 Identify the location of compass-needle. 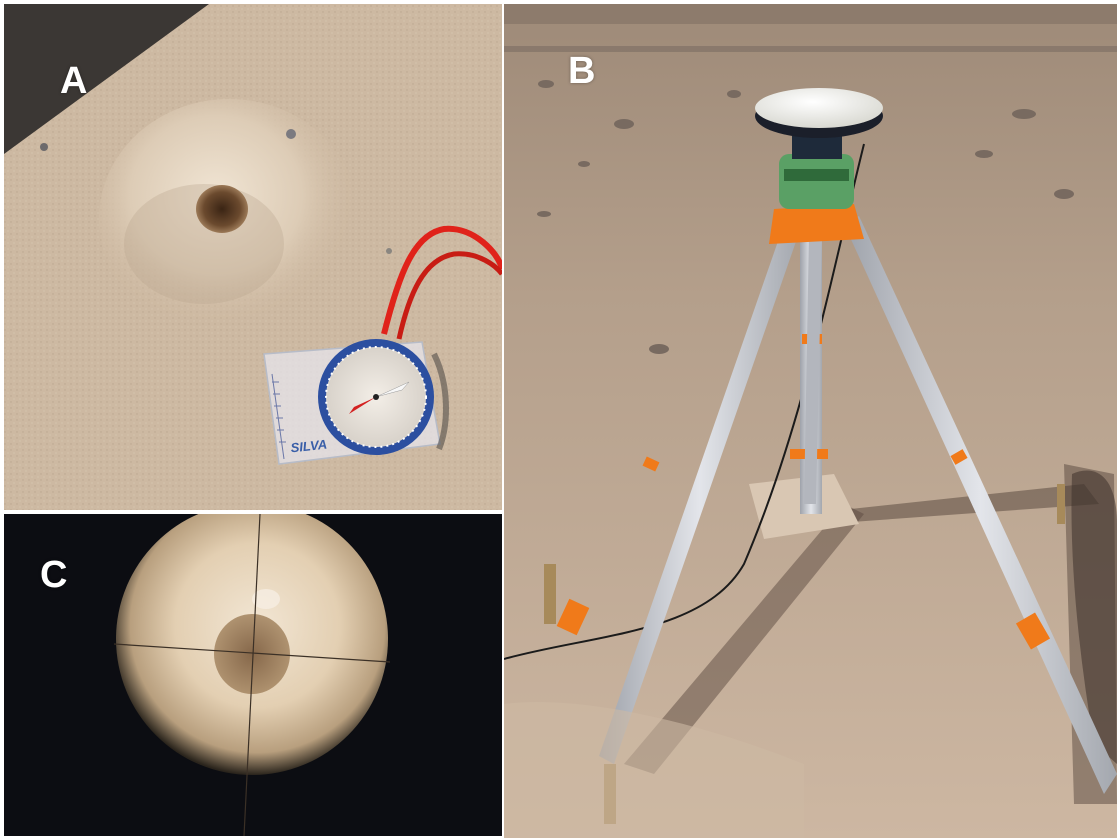
(362, 405).